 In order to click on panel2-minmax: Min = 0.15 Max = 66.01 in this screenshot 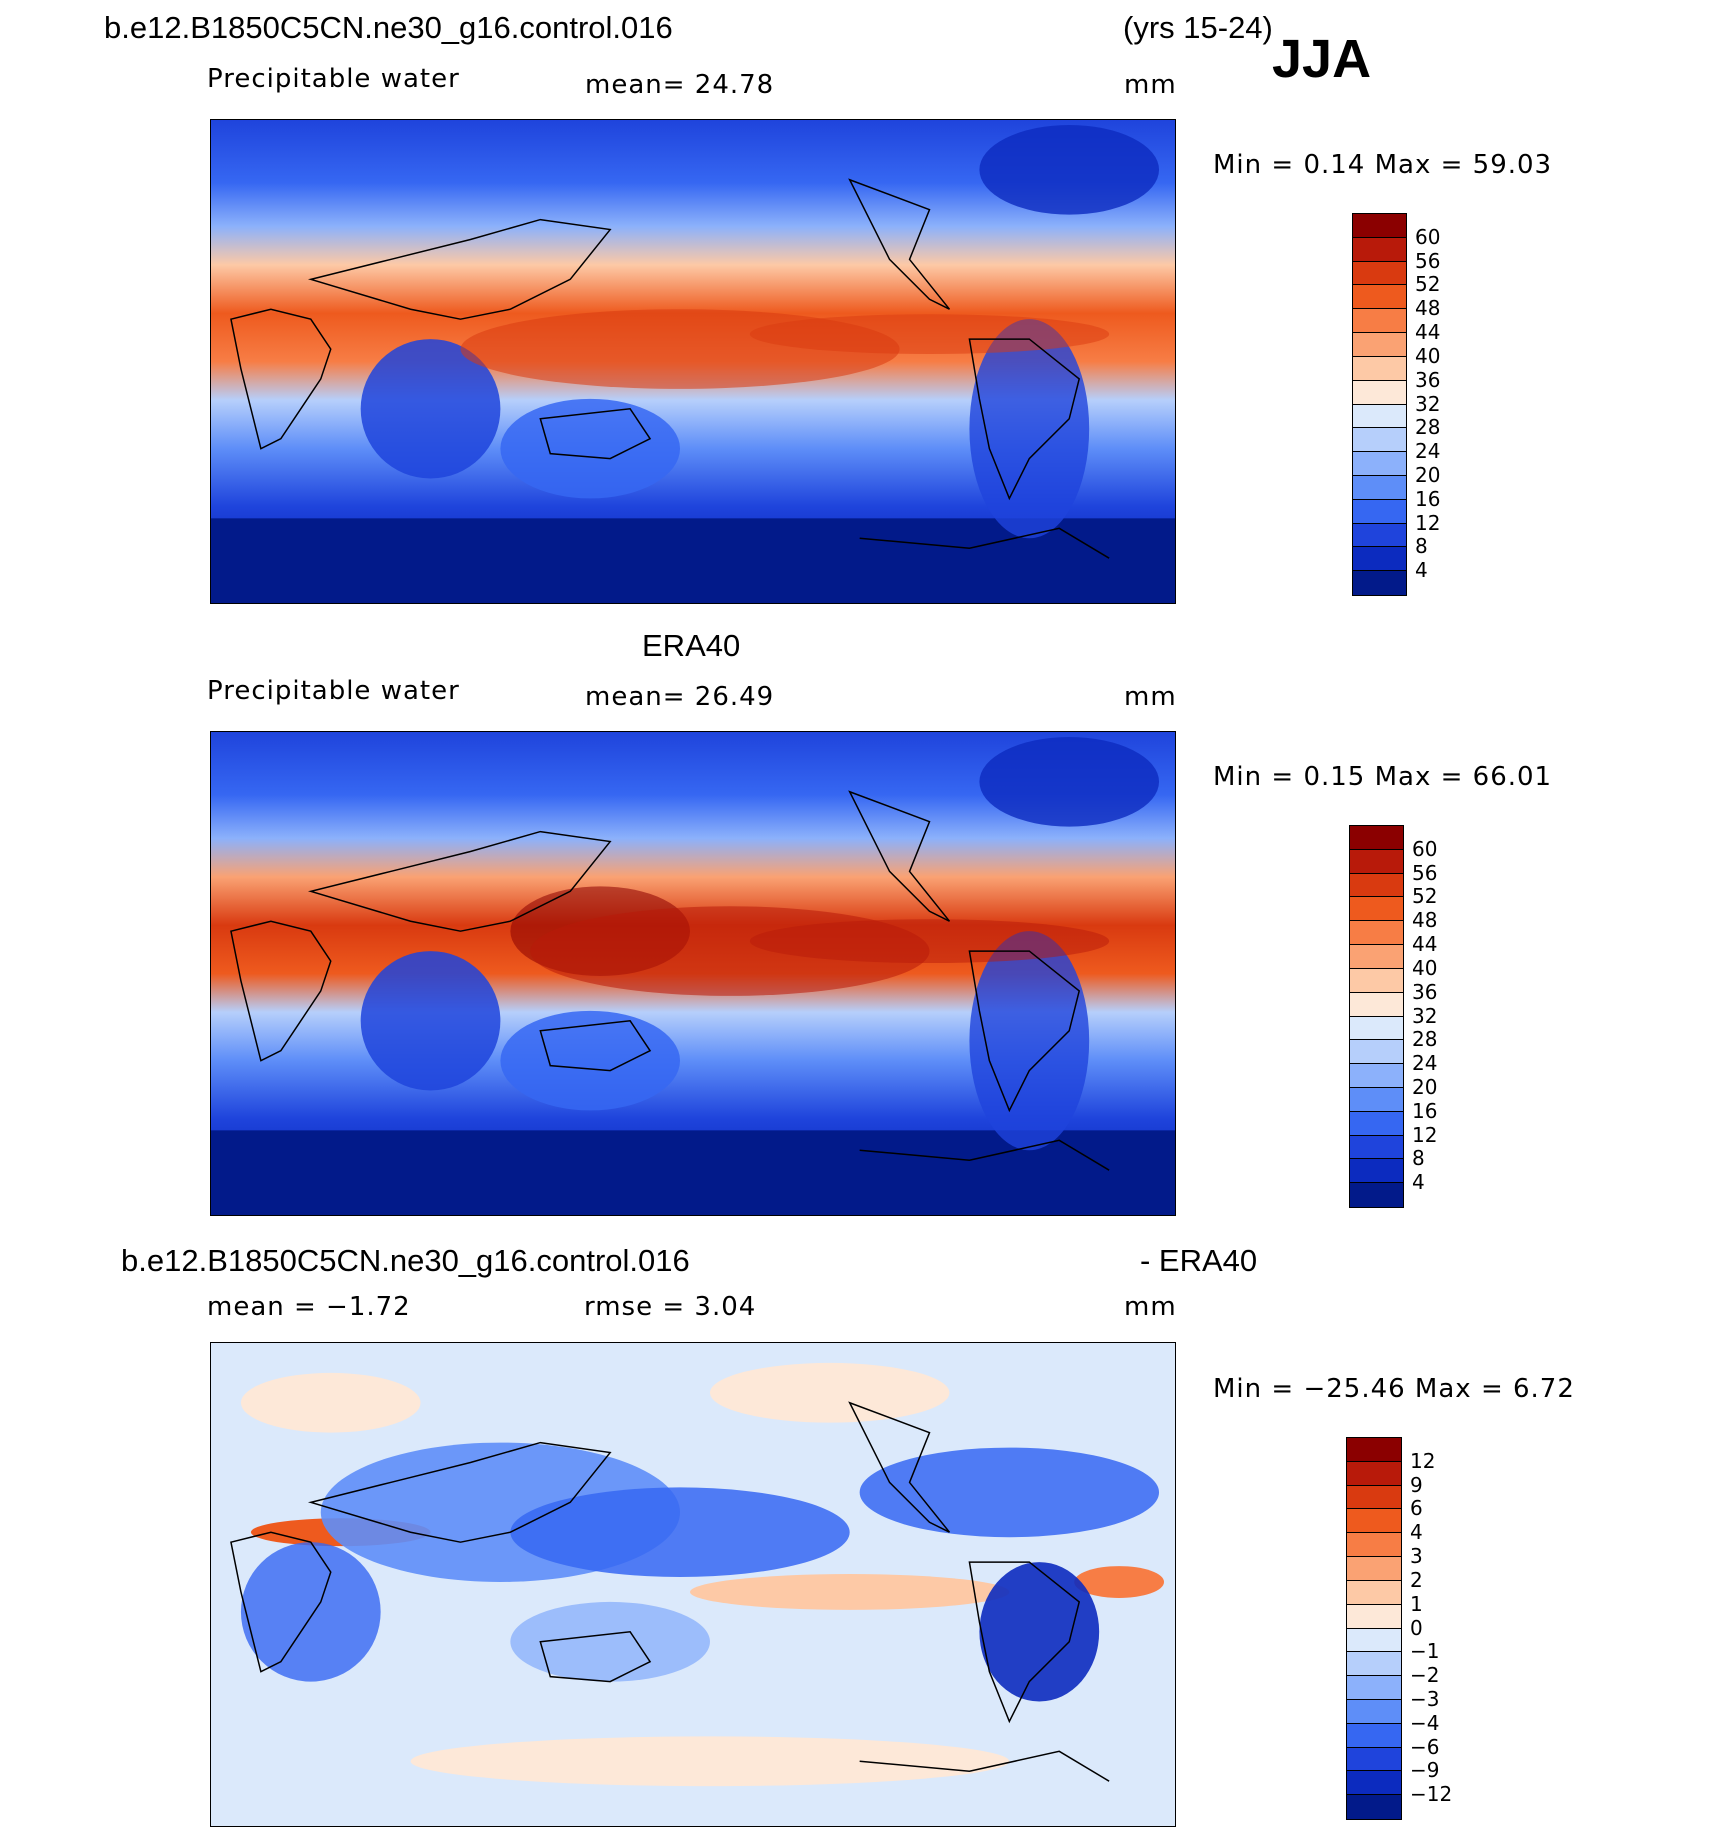, I will do `click(1383, 777)`.